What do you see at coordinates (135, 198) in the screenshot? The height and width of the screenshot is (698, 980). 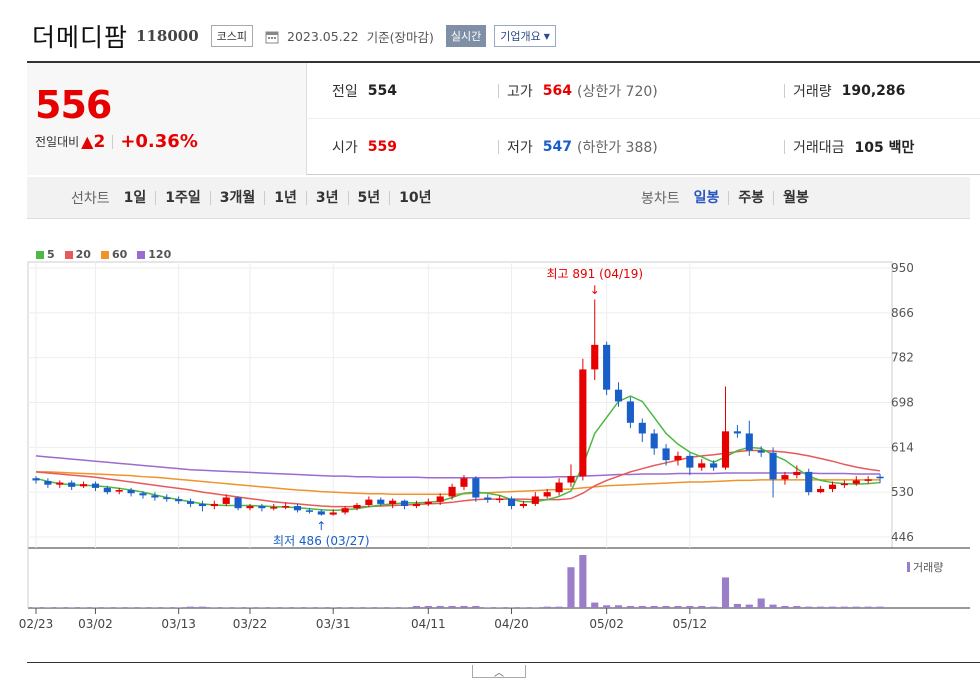 I see `tab-1d: 1일` at bounding box center [135, 198].